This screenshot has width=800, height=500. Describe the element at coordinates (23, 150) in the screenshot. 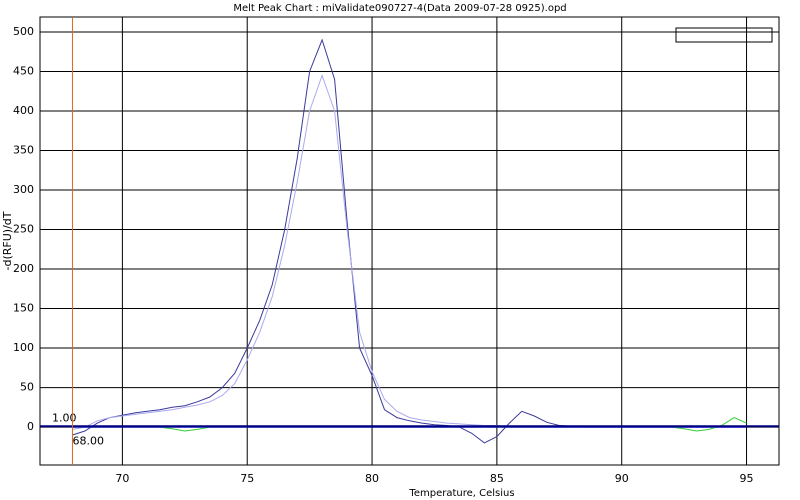

I see `y-tick-label: 350` at that location.